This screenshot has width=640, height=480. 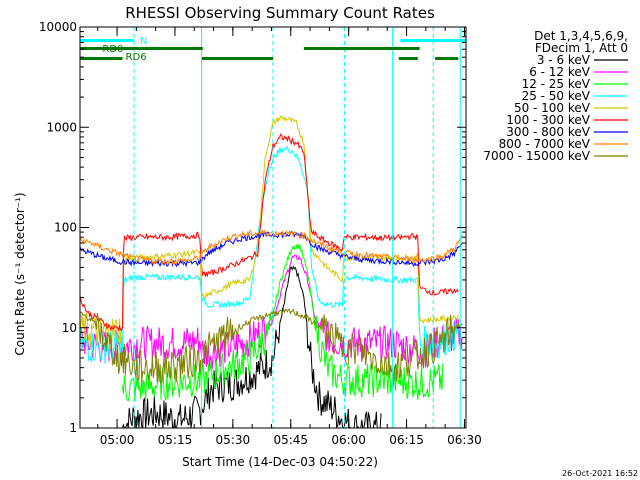 I want to click on x-tick-label: 06:30, so click(x=464, y=440).